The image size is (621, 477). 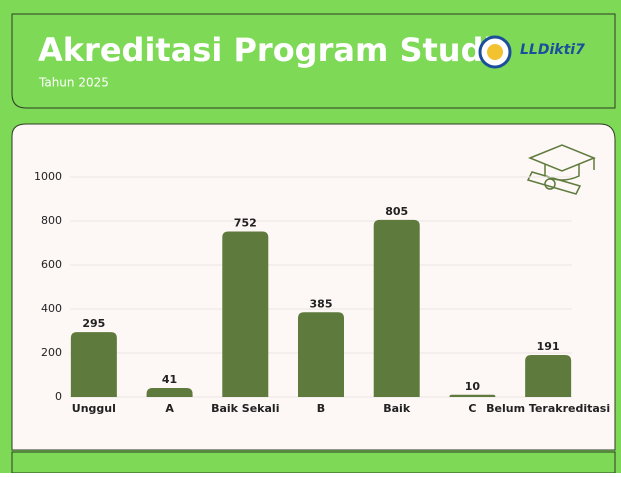 I want to click on logo-text: LLDikti7, so click(x=552, y=50).